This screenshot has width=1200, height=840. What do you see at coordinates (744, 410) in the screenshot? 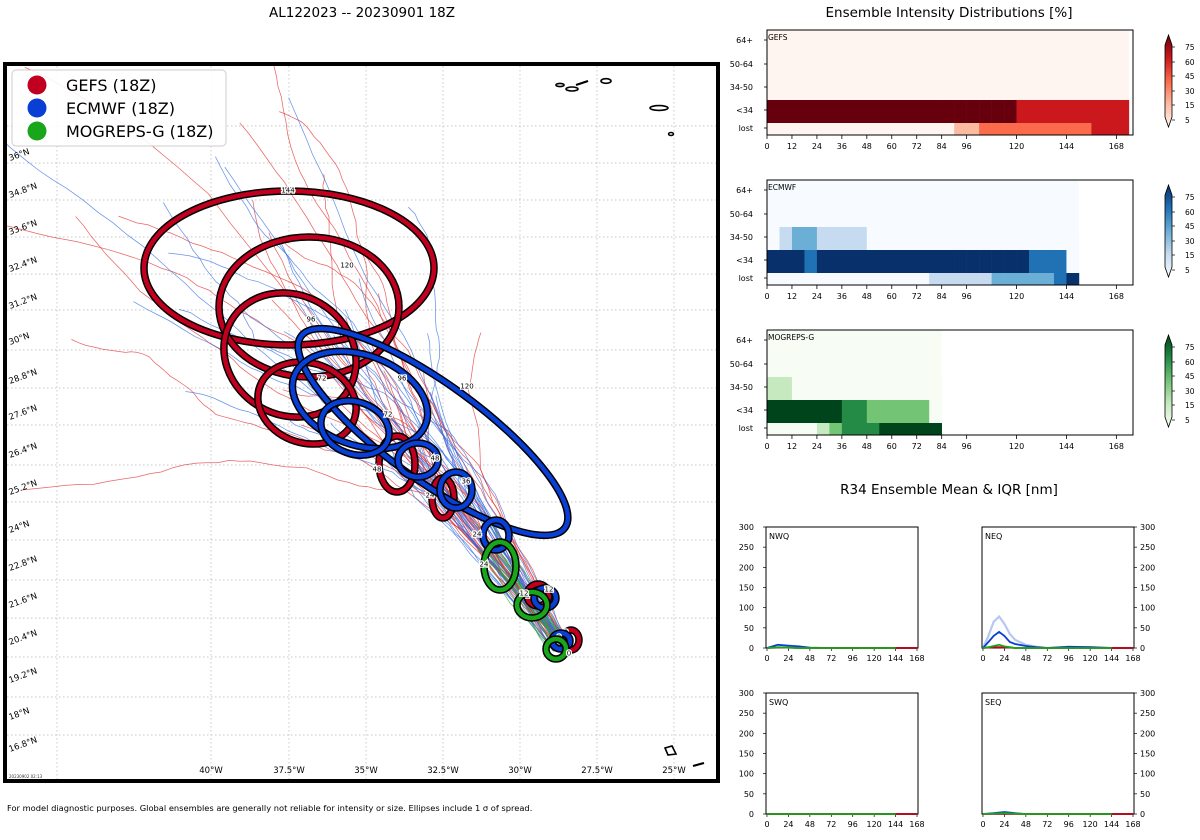
I see `heatmap-row-label: <34` at bounding box center [744, 410].